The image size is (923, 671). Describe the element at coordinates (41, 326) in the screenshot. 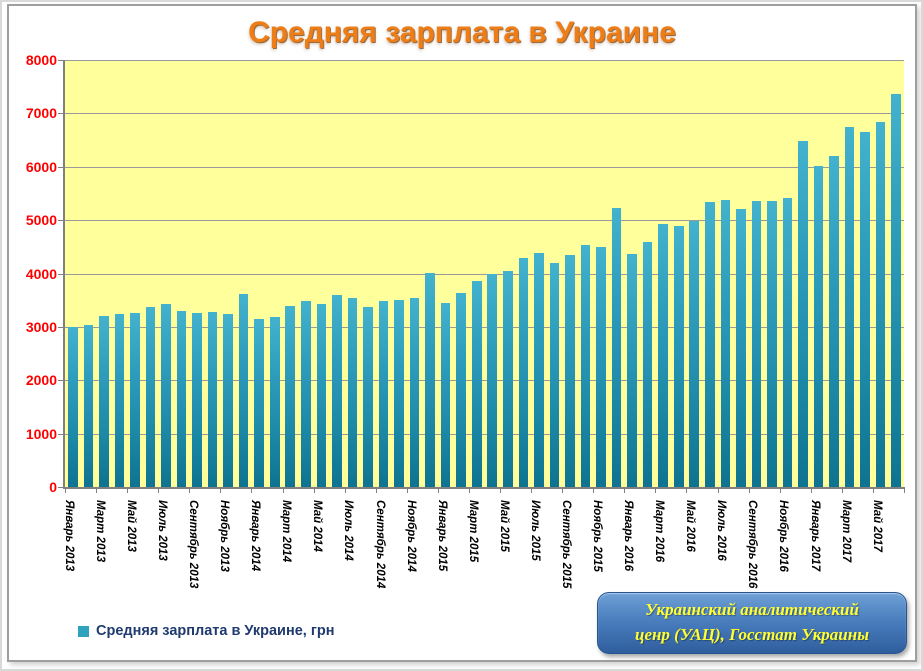

I see `y-axis-label: 3000` at that location.